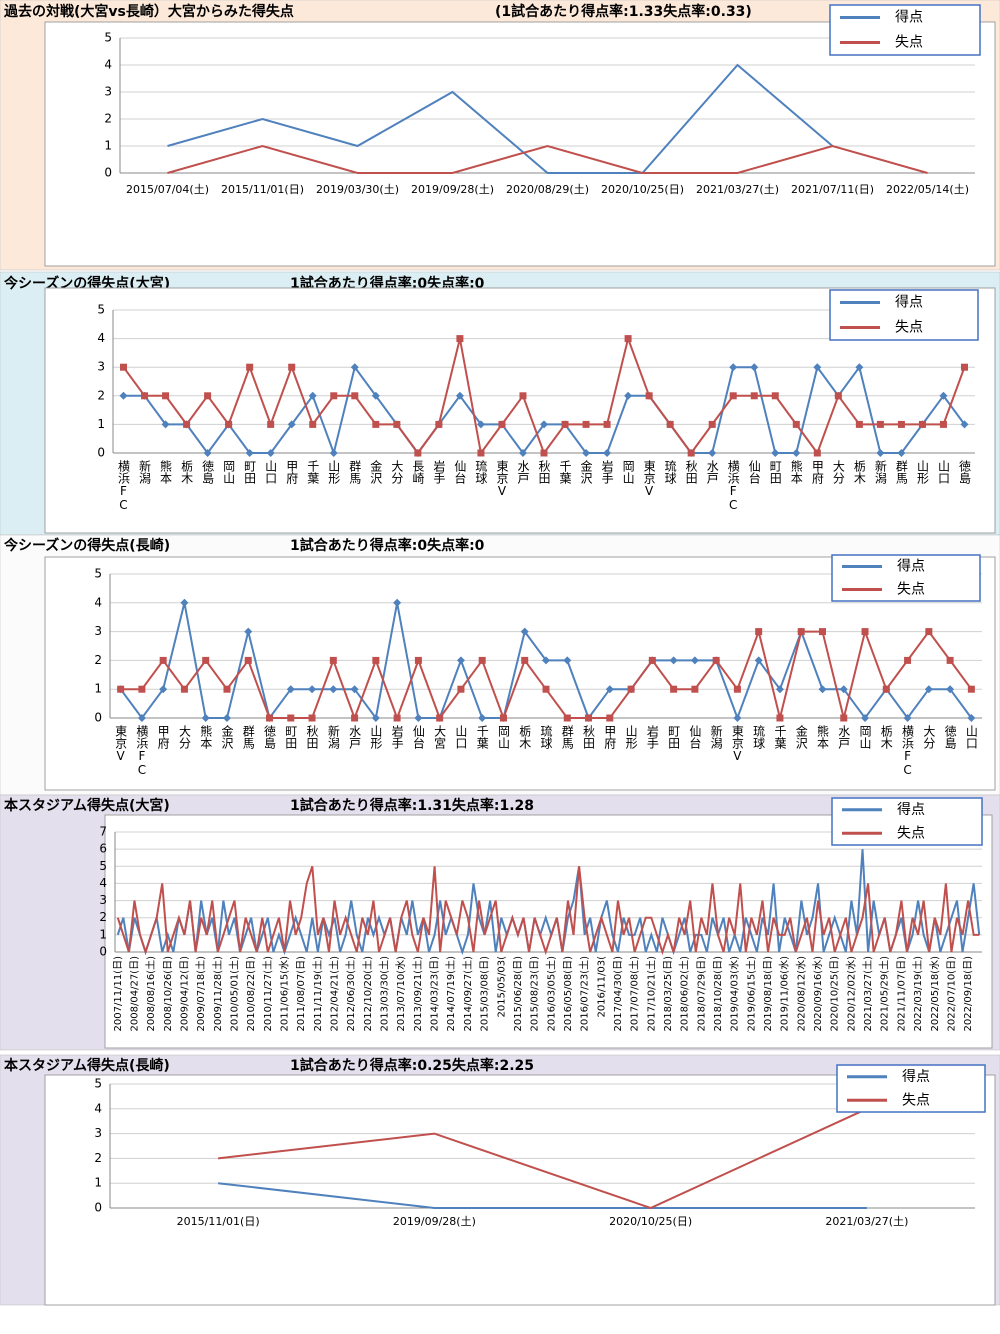 This screenshot has width=1000, height=1334. Describe the element at coordinates (818, 994) in the screenshot. I see `x-tick-label: 2020/09/16(水)` at that location.